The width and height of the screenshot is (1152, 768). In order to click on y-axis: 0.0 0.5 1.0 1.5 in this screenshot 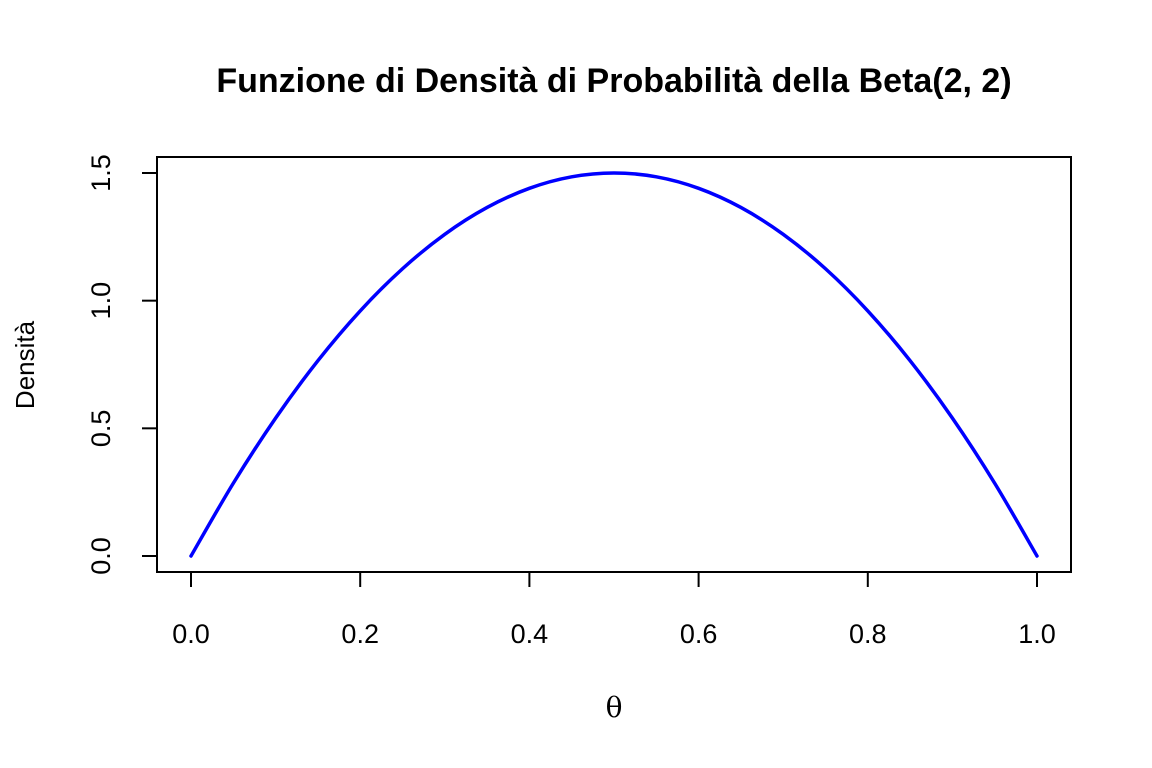, I will do `click(122, 364)`.